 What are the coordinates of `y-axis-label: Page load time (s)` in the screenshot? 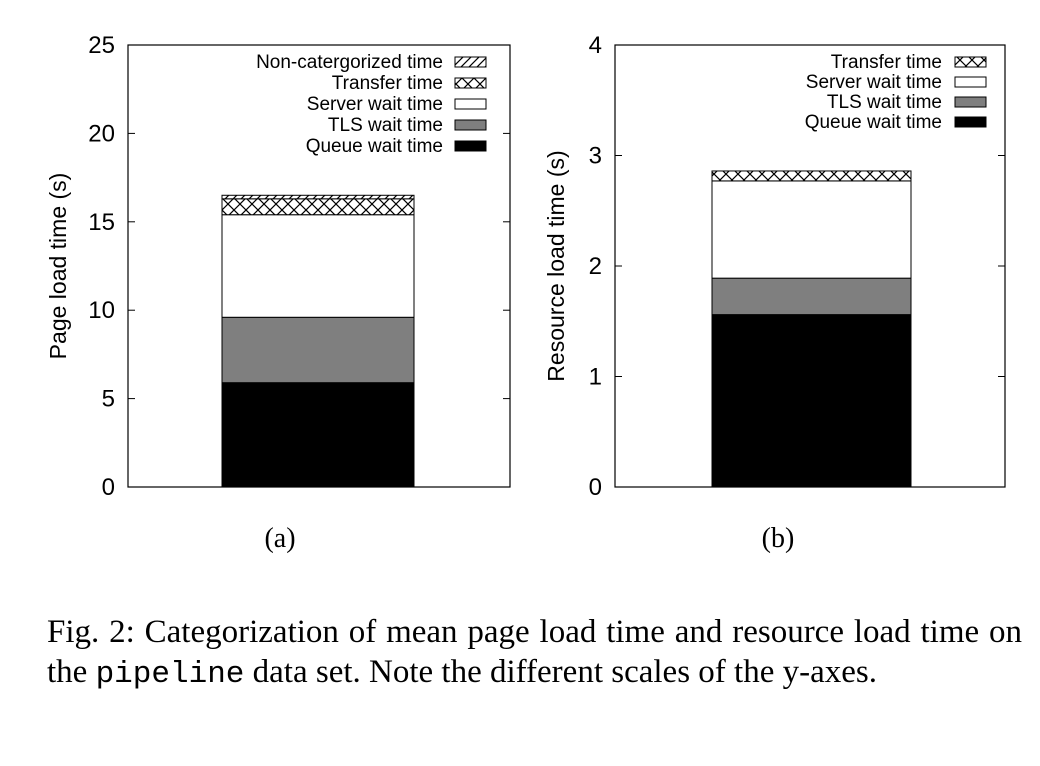 It's located at (58, 266).